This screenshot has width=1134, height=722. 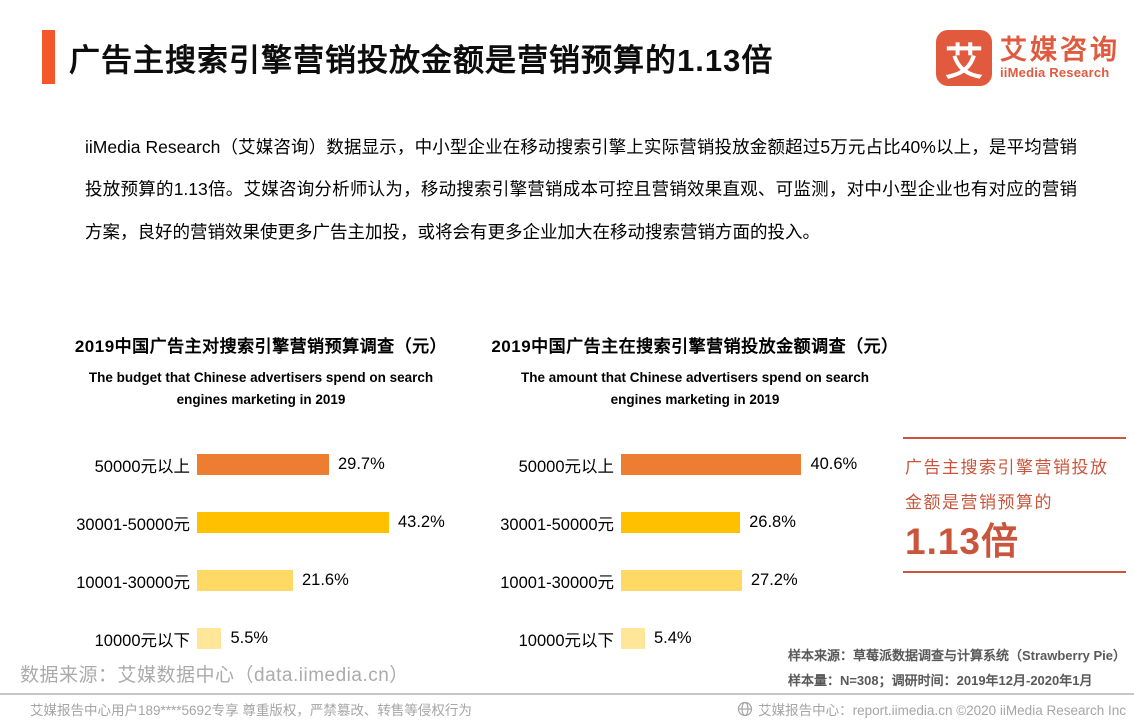 I want to click on value-label: 29.7%, so click(x=361, y=464).